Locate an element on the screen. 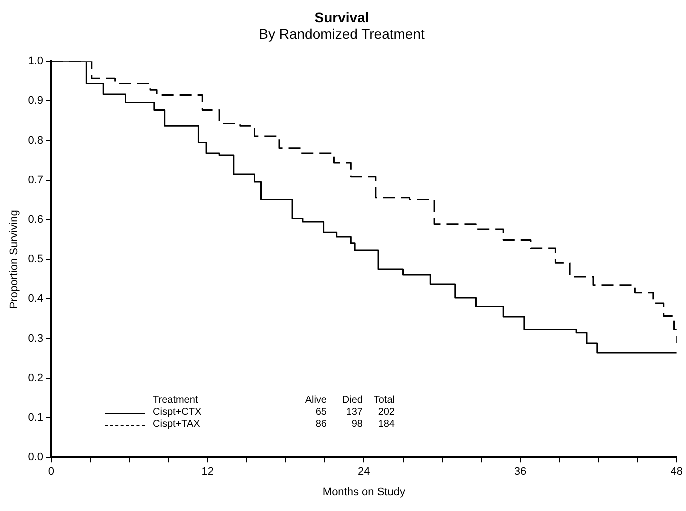 The image size is (686, 511). y-tick-label: 0.2 is located at coordinates (36, 378).